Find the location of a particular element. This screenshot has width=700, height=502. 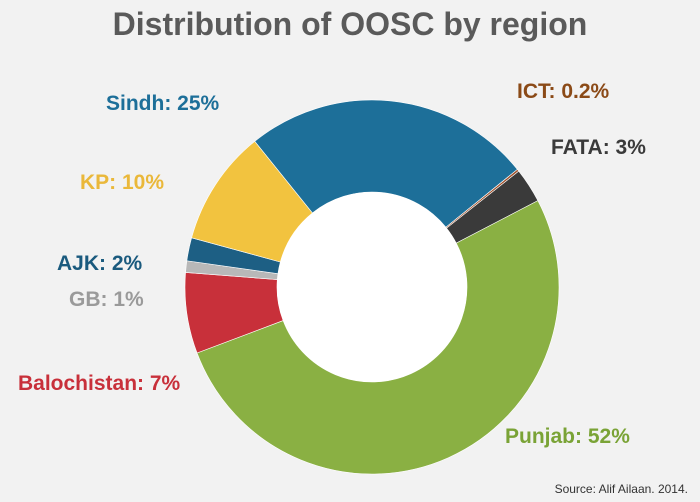

label-punjab: Punjab: 52% is located at coordinates (567, 436).